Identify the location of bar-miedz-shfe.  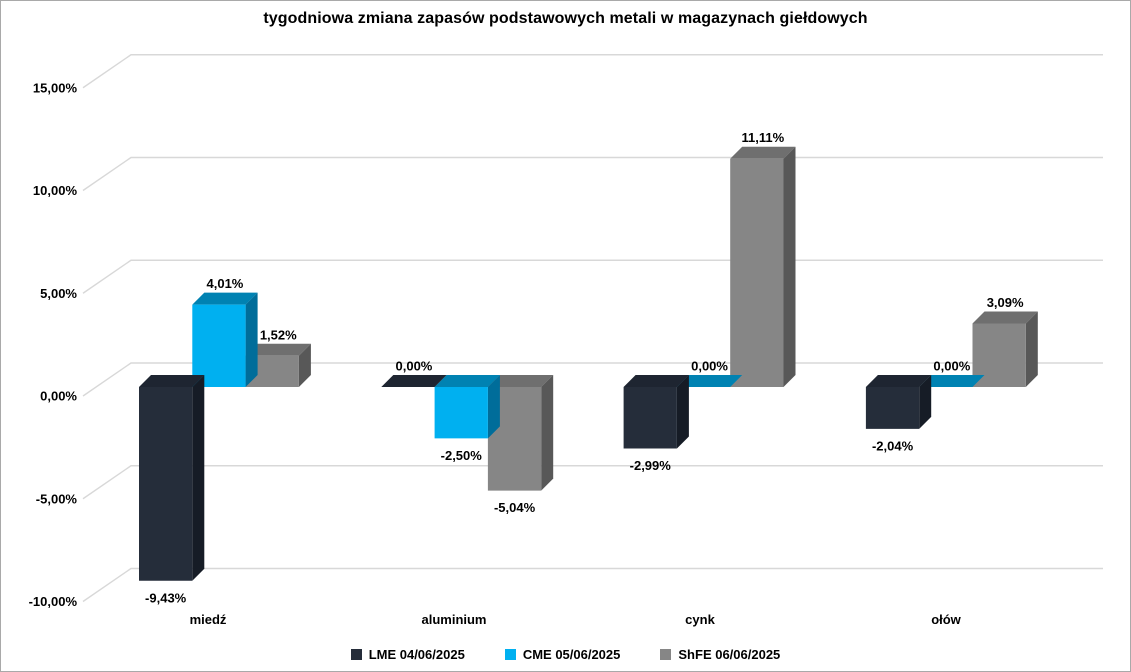
(272, 371).